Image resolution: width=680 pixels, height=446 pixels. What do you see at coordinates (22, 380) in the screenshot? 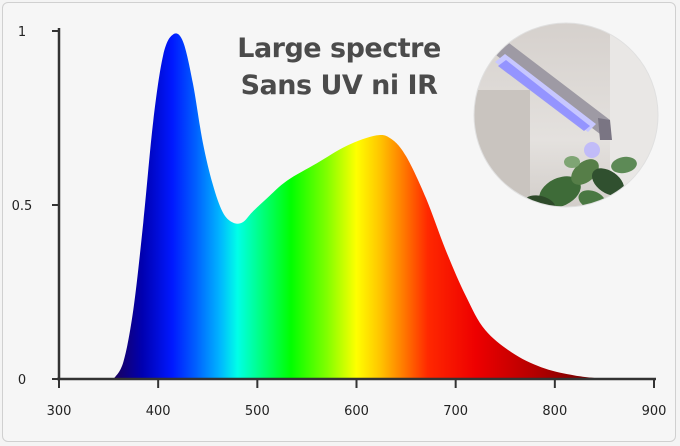
I see `y-tick-label: 0` at bounding box center [22, 380].